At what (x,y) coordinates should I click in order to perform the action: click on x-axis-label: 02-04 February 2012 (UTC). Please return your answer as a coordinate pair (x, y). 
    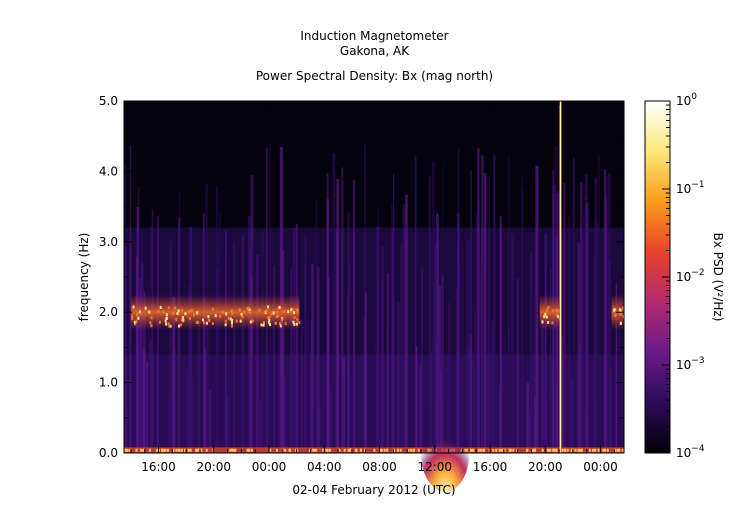
    Looking at the image, I should click on (373, 490).